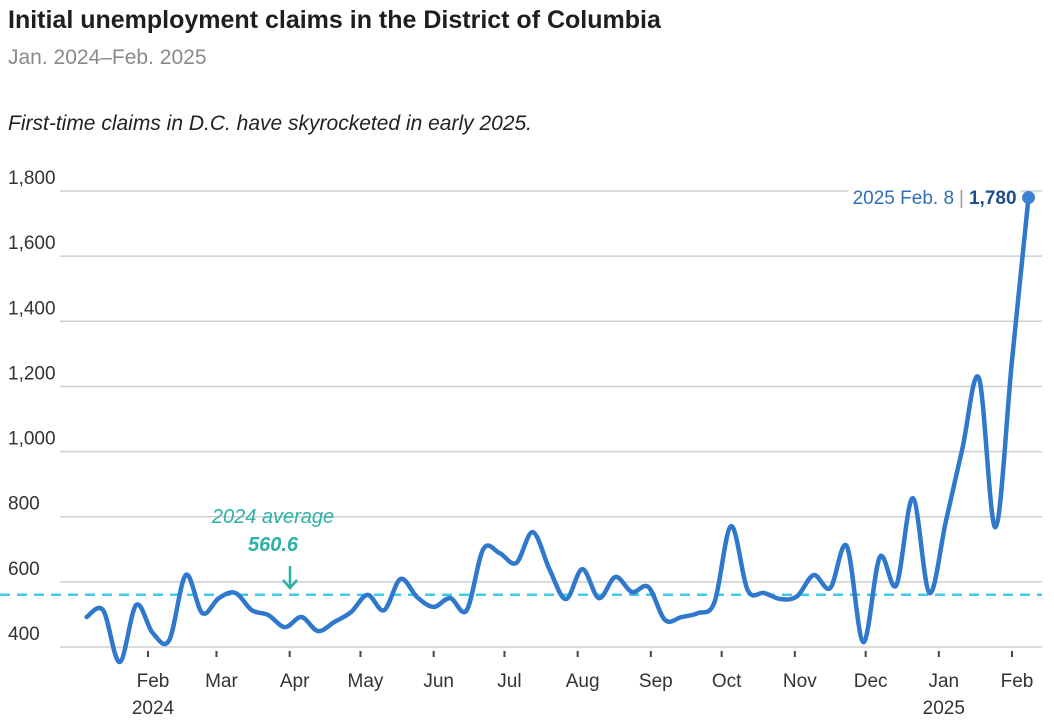 This screenshot has width=1054, height=726. What do you see at coordinates (993, 198) in the screenshot?
I see `endpoint-value: 1,780` at bounding box center [993, 198].